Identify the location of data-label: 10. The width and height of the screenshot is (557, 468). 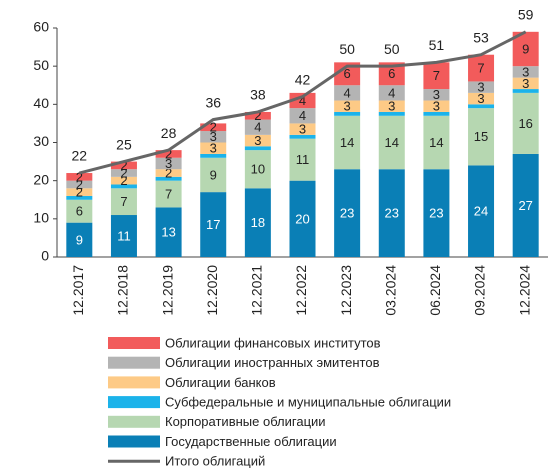
(258, 169).